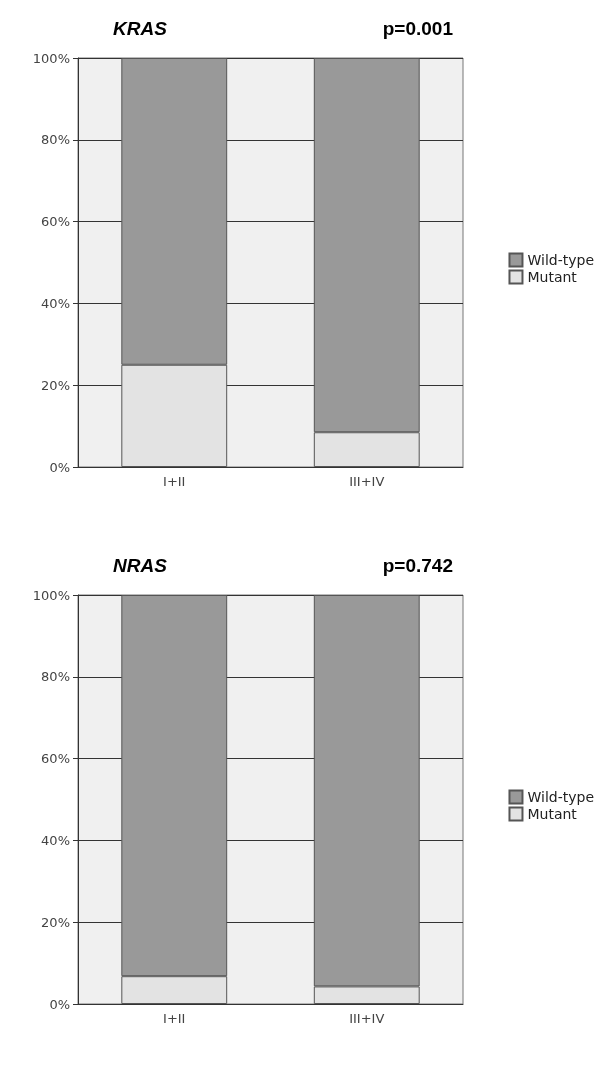 The image size is (603, 1075). What do you see at coordinates (417, 565) in the screenshot?
I see `text: p=0.742` at bounding box center [417, 565].